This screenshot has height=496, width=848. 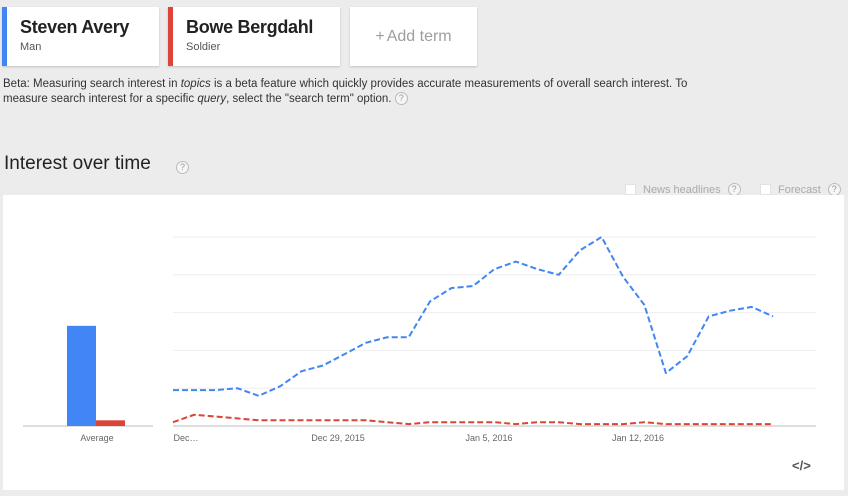 What do you see at coordinates (203, 47) in the screenshot?
I see `term-category: Soldier` at bounding box center [203, 47].